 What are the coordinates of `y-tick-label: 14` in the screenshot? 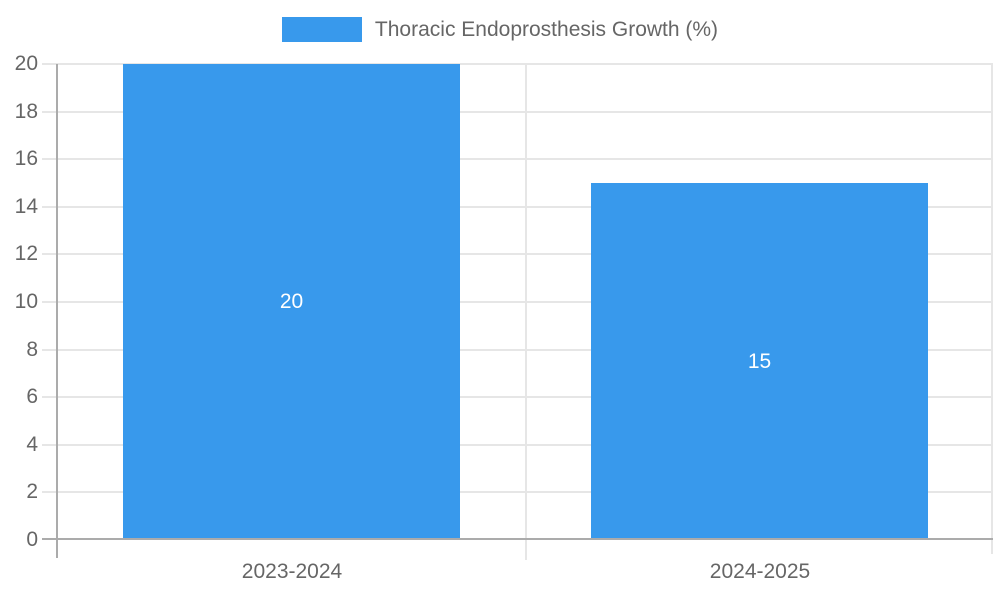 It's located at (26, 206).